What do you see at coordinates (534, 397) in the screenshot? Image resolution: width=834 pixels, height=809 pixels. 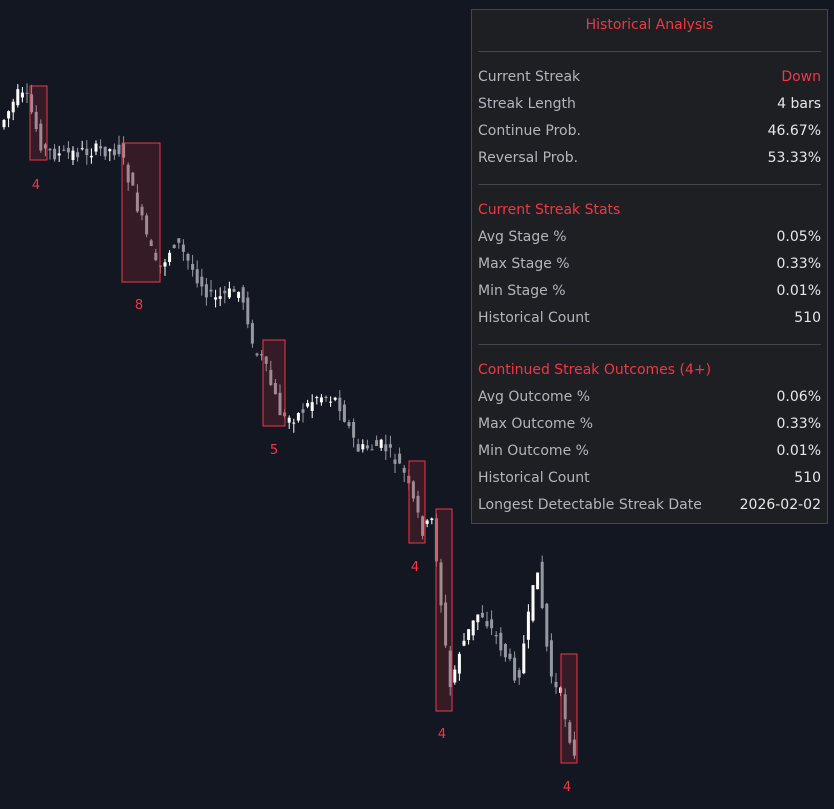 I see `stat-label: Avg Outcome %` at bounding box center [534, 397].